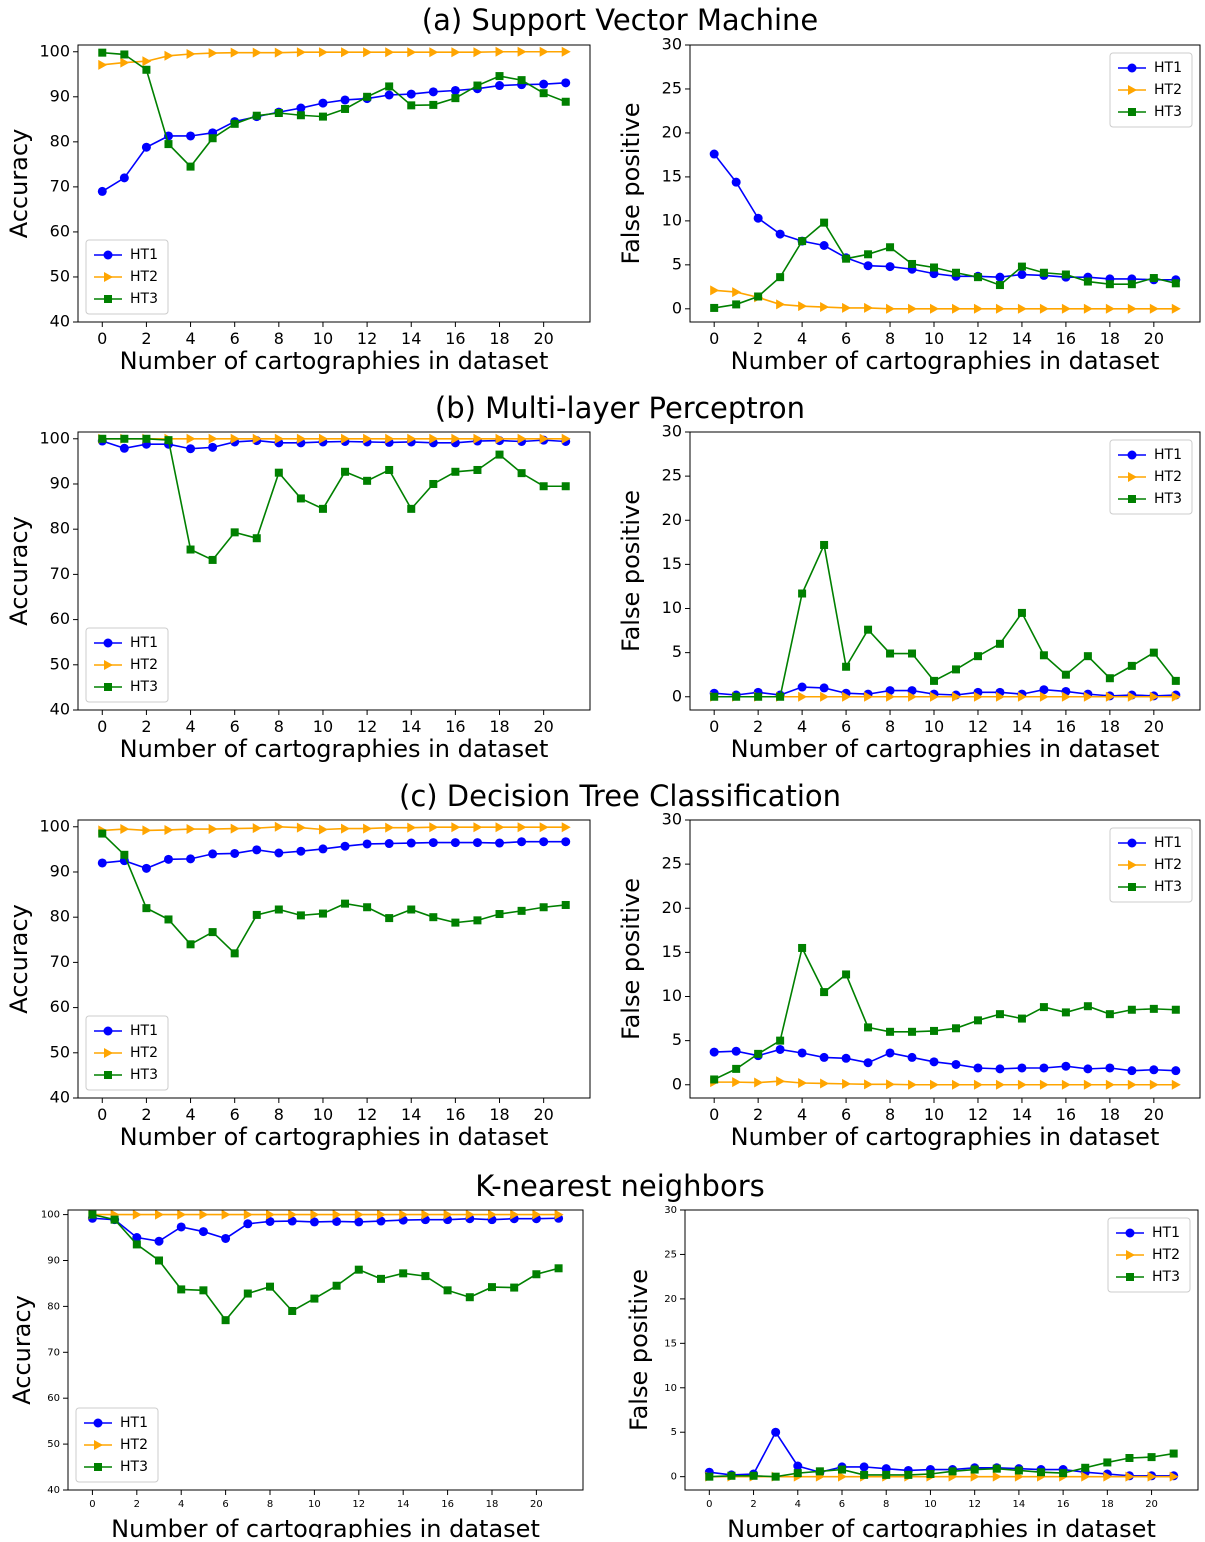  I want to click on y-tick-label: 25, so click(672, 87).